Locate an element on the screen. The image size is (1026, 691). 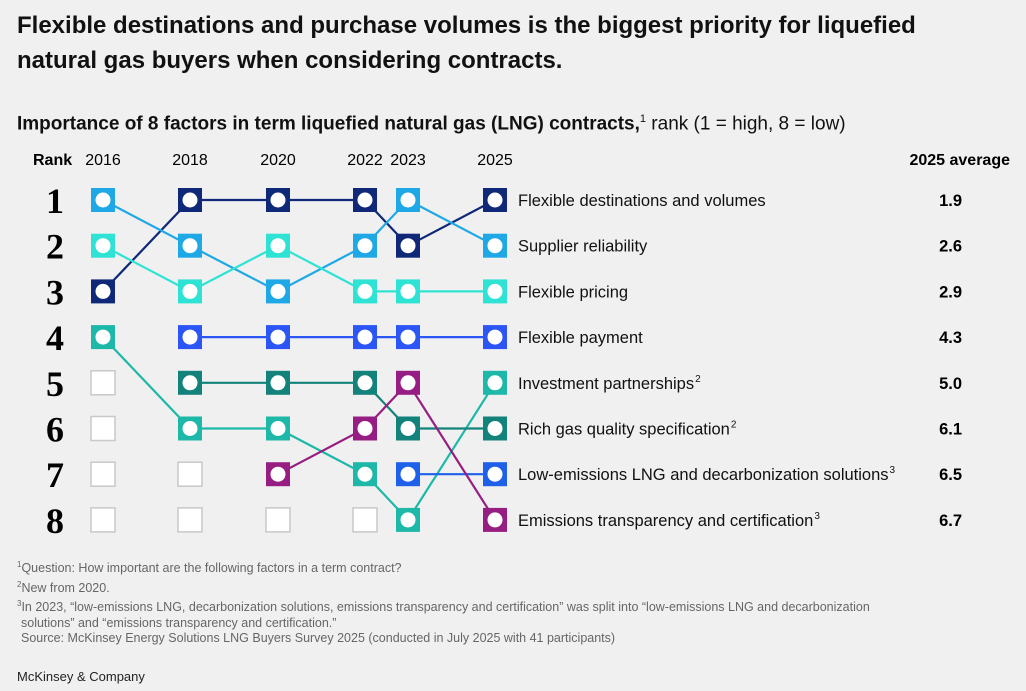
series-name: Flexible payment is located at coordinates (580, 338).